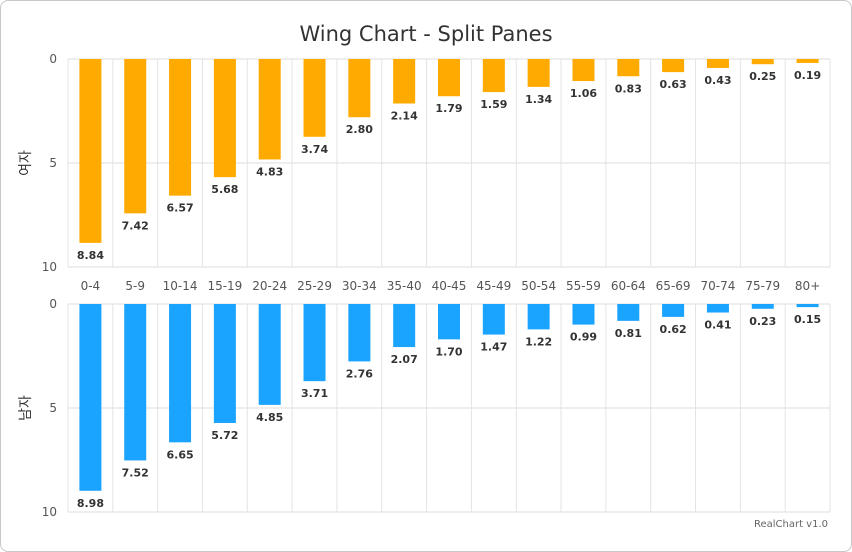  Describe the element at coordinates (26, 408) in the screenshot. I see `pane-title: 남자` at that location.